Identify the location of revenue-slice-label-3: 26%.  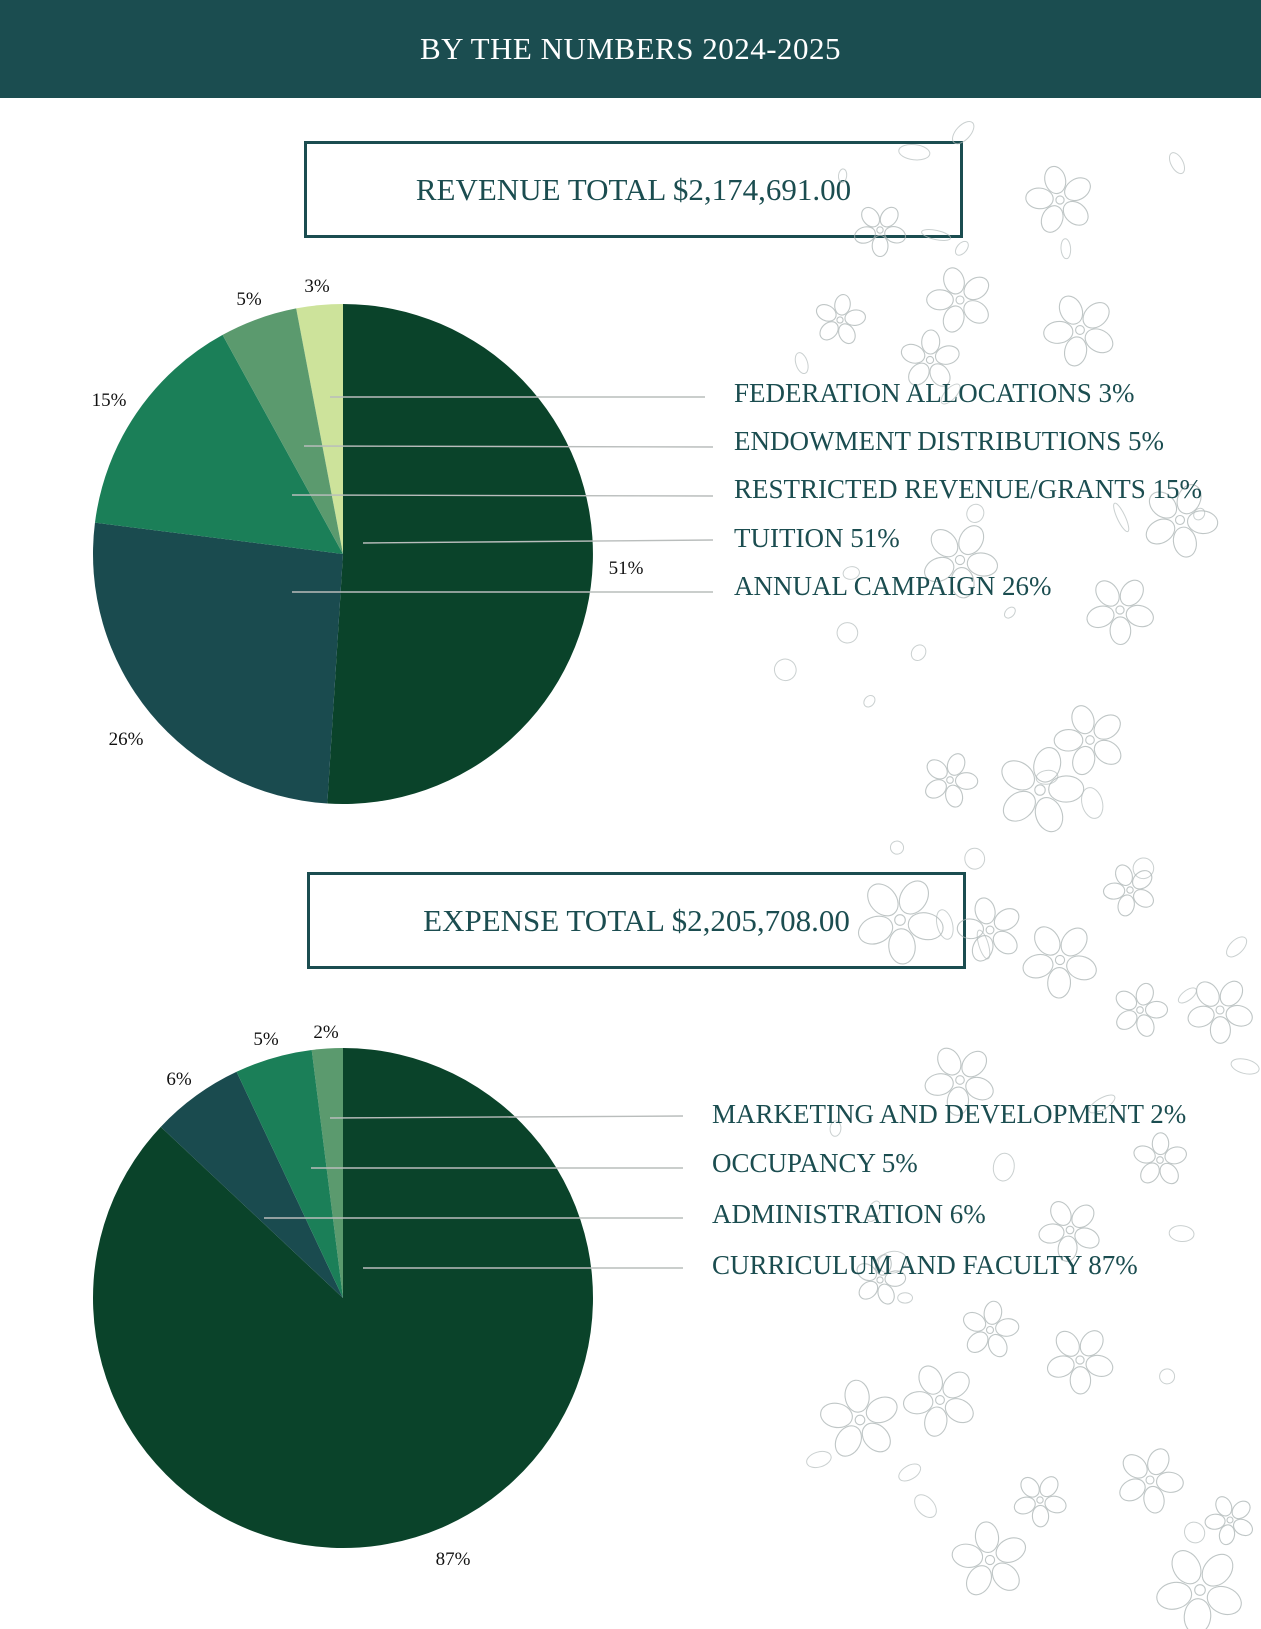
(126, 739).